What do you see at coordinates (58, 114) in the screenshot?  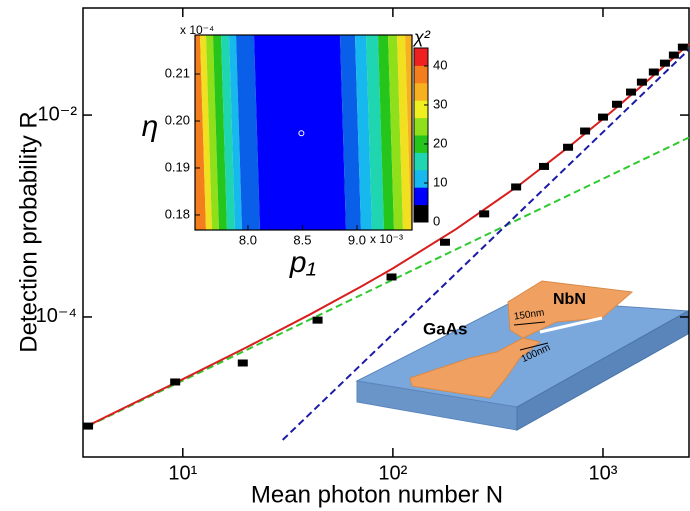 I see `y-tick-label: 10⁻²` at bounding box center [58, 114].